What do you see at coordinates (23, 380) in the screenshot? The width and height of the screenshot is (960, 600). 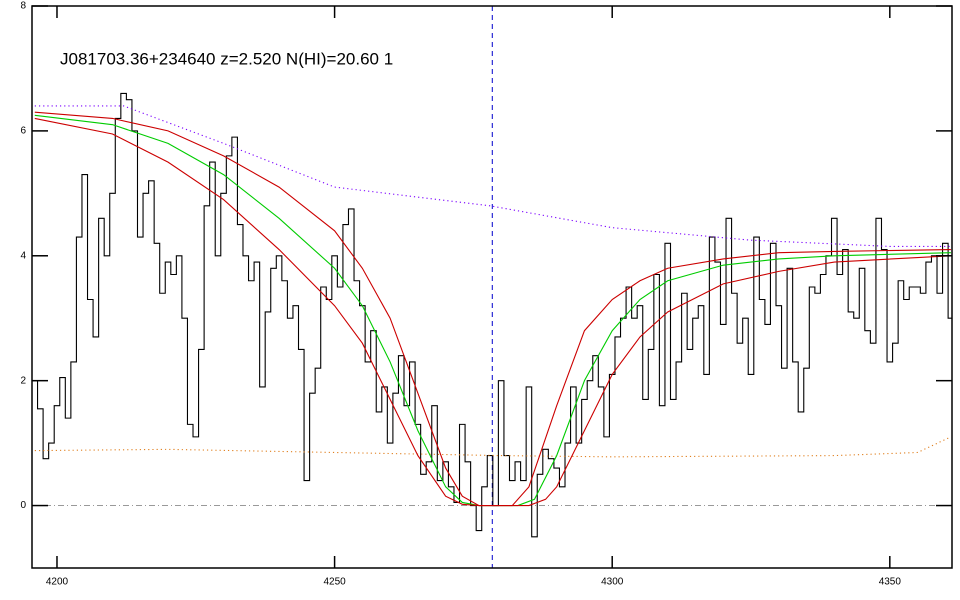 I see `y-tick-label: 2` at bounding box center [23, 380].